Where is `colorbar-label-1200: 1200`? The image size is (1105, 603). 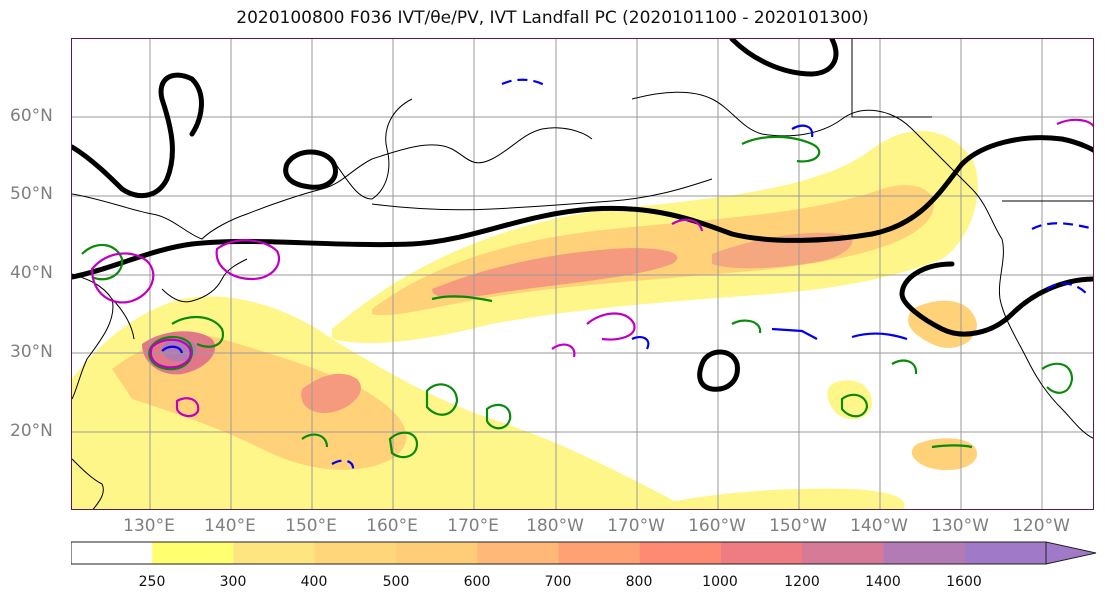 colorbar-label-1200: 1200 is located at coordinates (802, 582).